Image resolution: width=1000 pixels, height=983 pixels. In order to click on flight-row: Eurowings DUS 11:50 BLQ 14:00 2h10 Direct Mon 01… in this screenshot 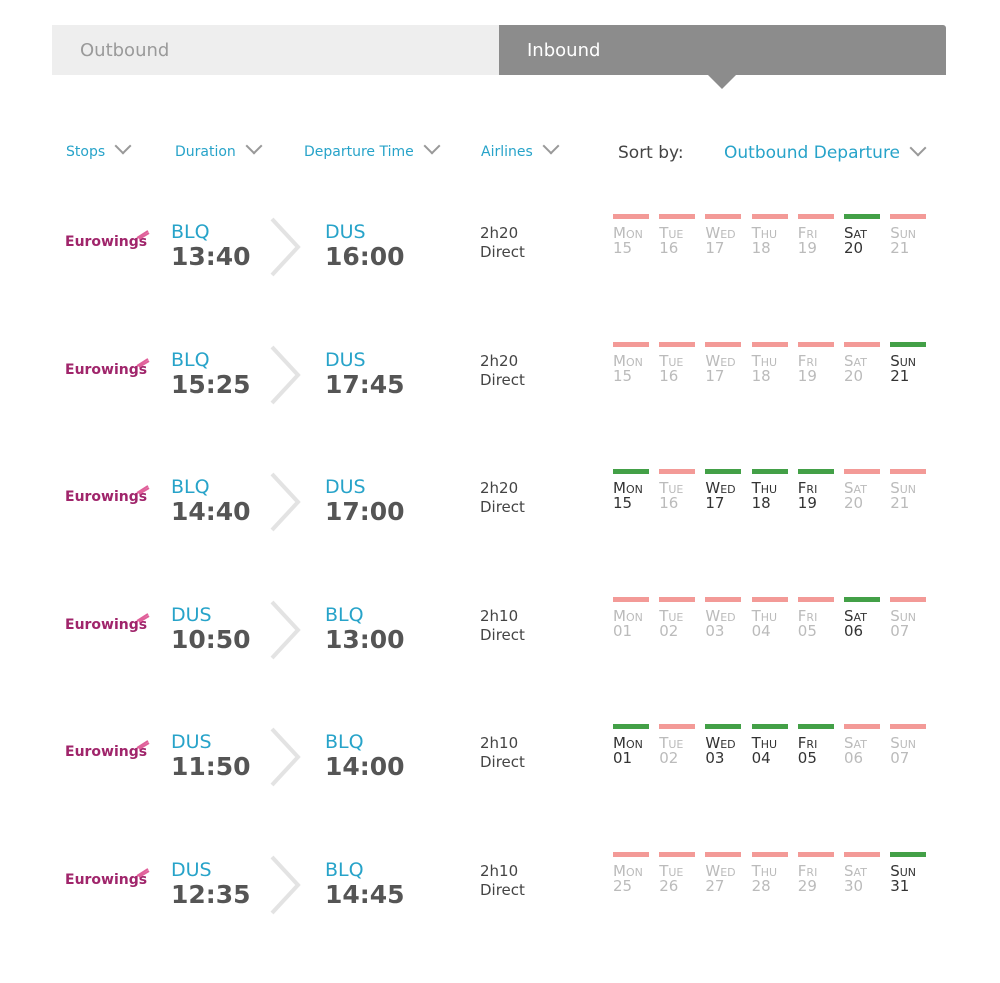, I will do `click(500, 761)`.